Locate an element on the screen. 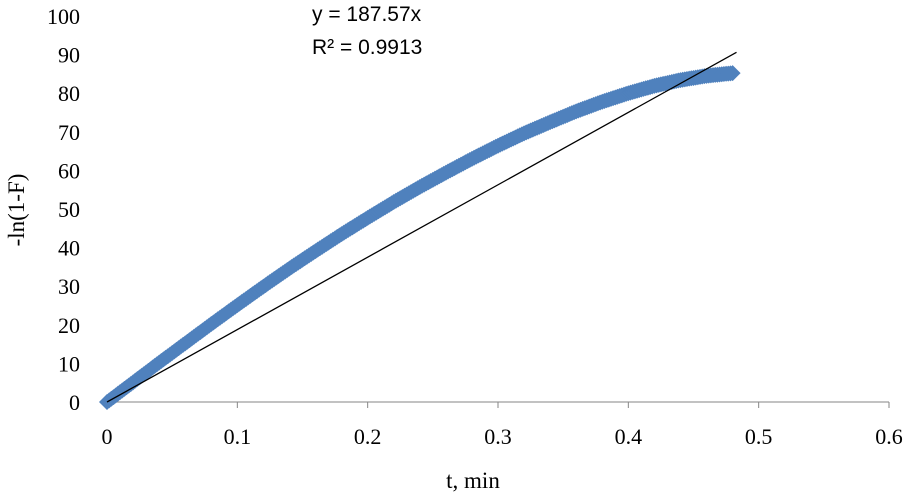  y-tick-label: 60 is located at coordinates (69, 170).